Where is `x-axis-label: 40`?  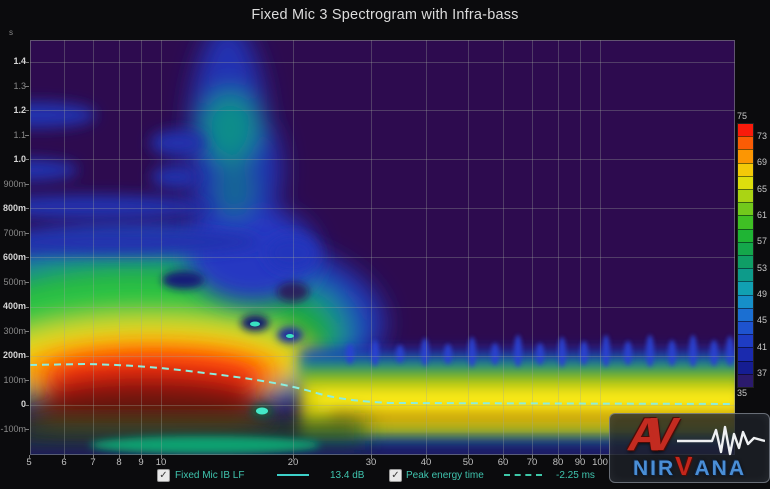 x-axis-label: 40 is located at coordinates (426, 462).